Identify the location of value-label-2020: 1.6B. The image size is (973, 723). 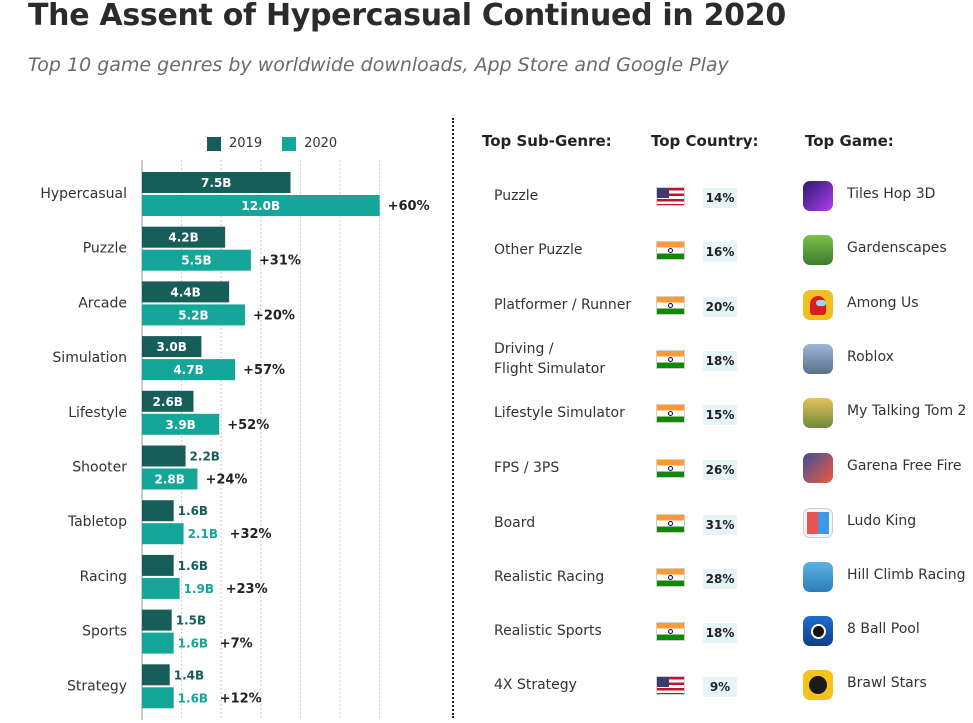
(193, 698).